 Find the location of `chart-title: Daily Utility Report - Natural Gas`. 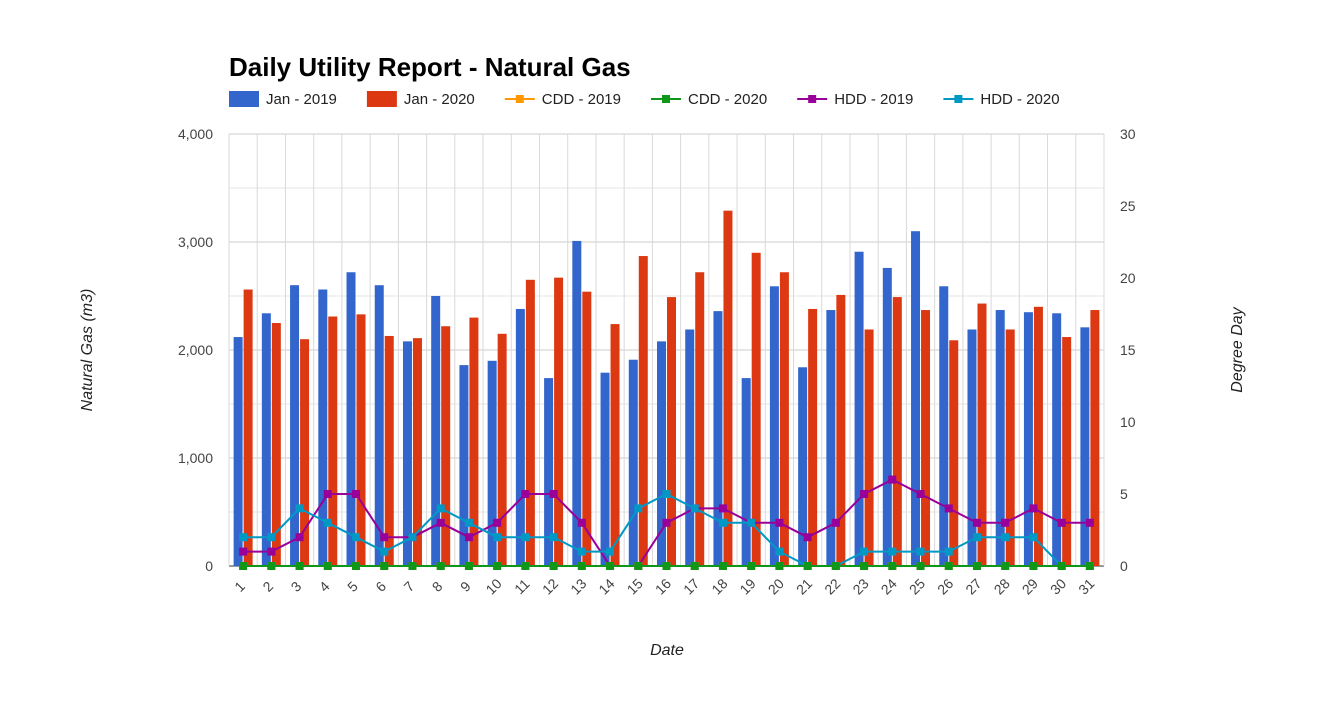

chart-title: Daily Utility Report - Natural Gas is located at coordinates (430, 67).